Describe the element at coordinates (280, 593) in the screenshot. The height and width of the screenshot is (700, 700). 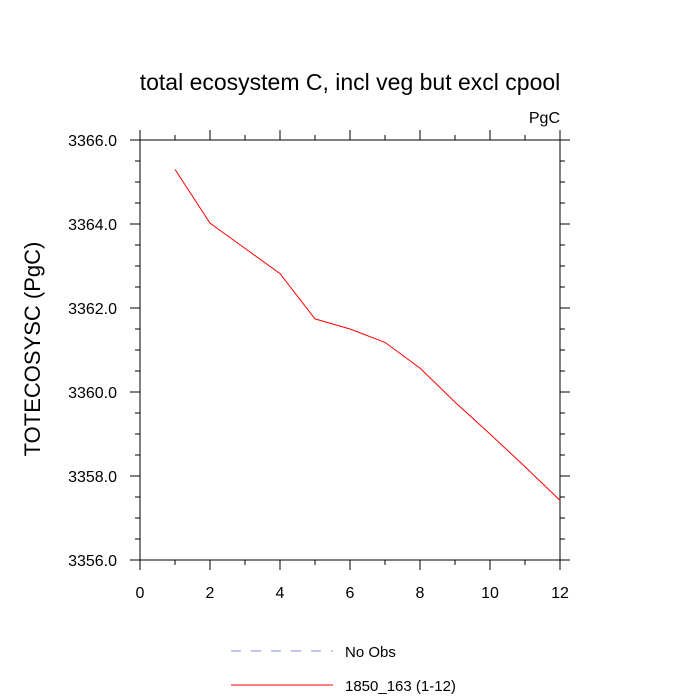
I see `x-tick-label: 4` at that location.